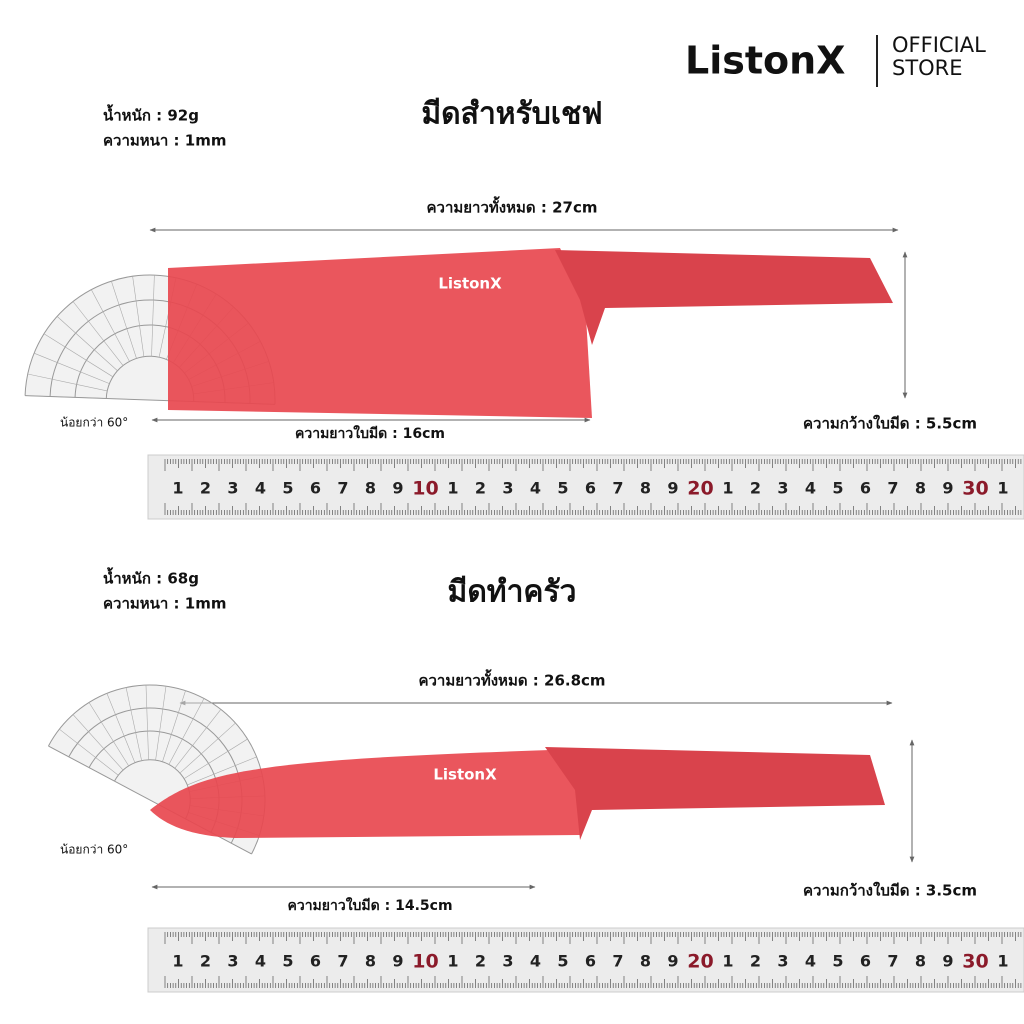 Image resolution: width=1024 pixels, height=1024 pixels. I want to click on thickness: ความหนา : 1mm, so click(164, 141).